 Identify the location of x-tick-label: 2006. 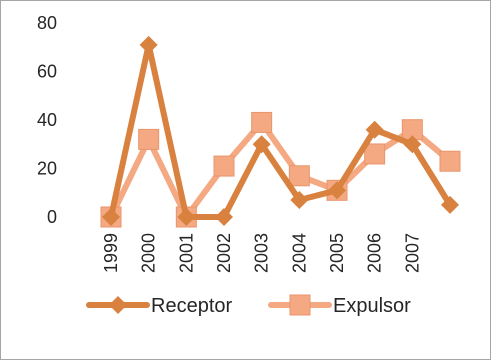
(375, 253).